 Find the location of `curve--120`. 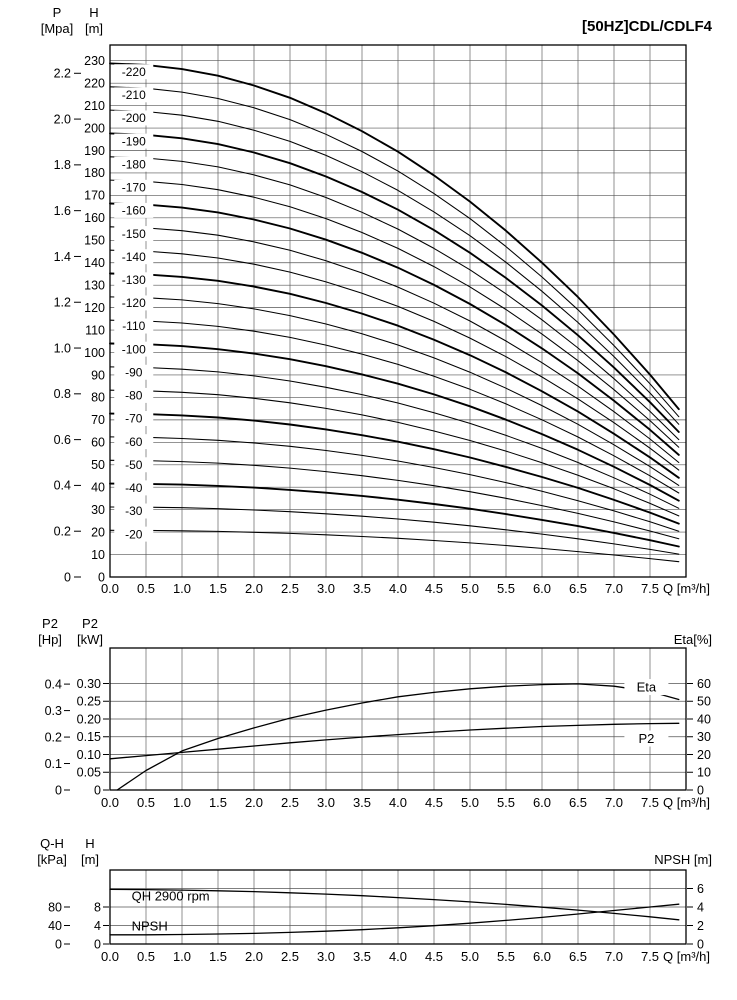

curve--120 is located at coordinates (394, 391).